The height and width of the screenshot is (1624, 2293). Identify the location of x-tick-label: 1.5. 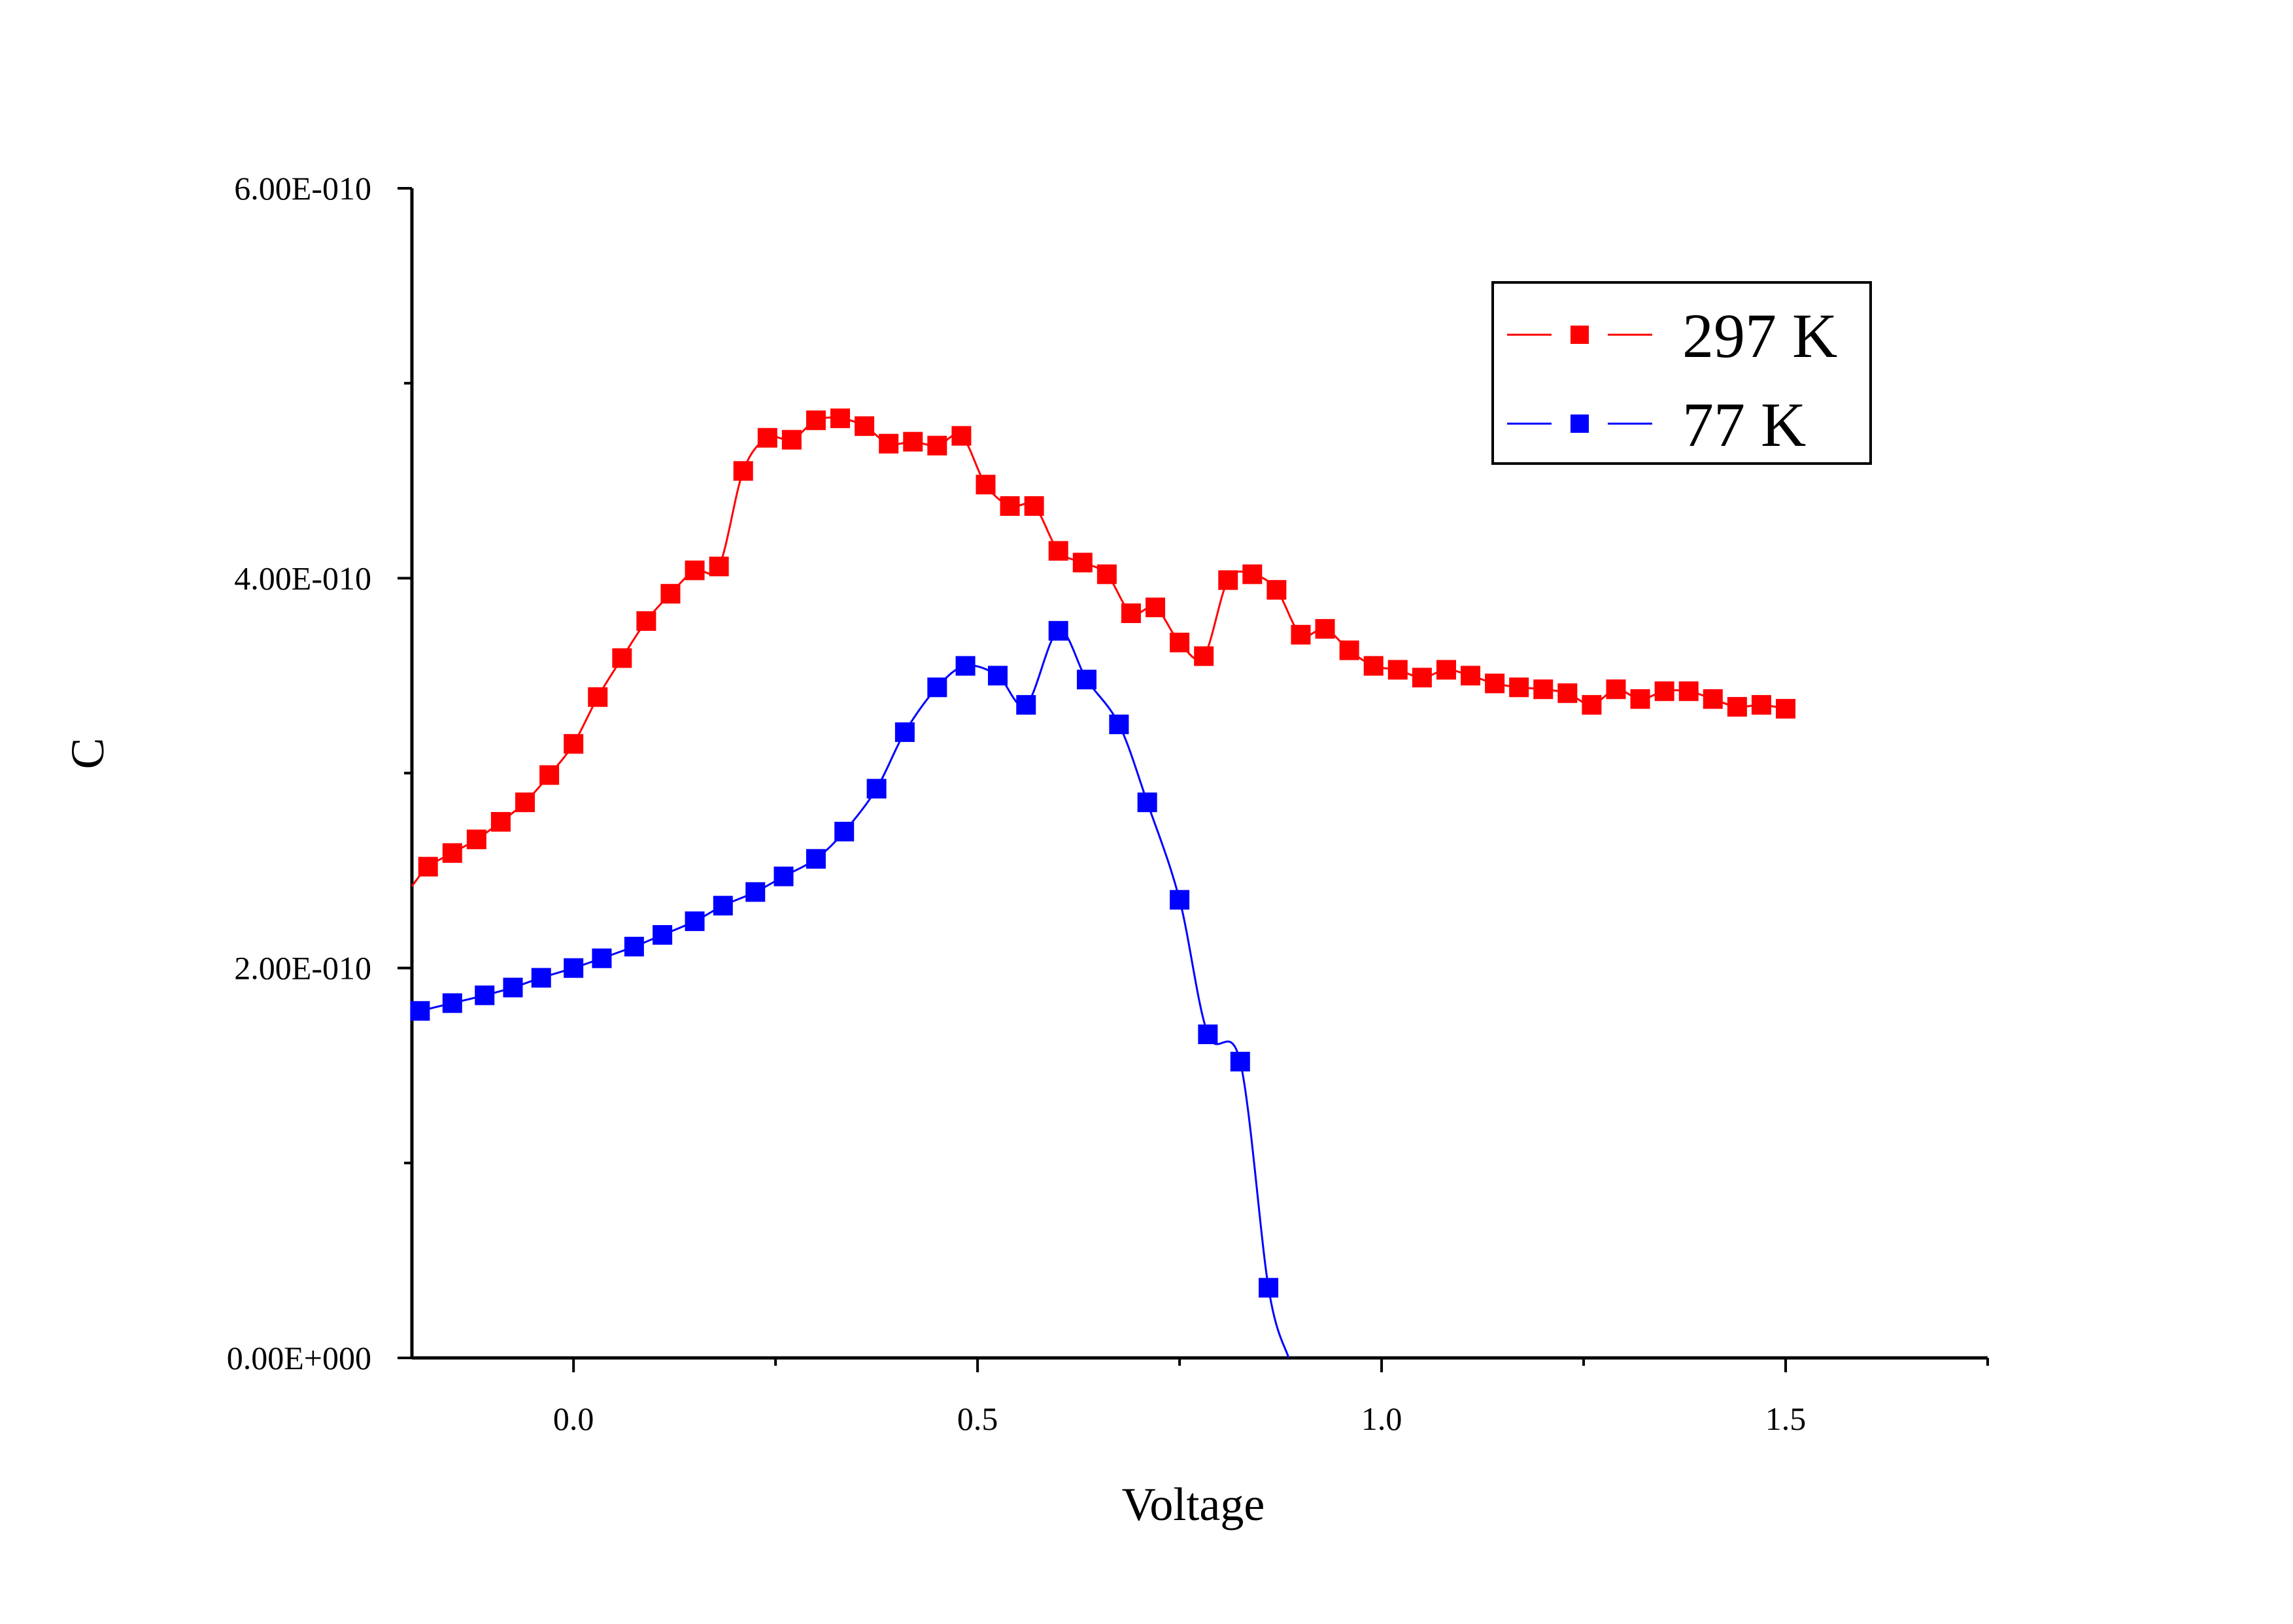
(1786, 1418).